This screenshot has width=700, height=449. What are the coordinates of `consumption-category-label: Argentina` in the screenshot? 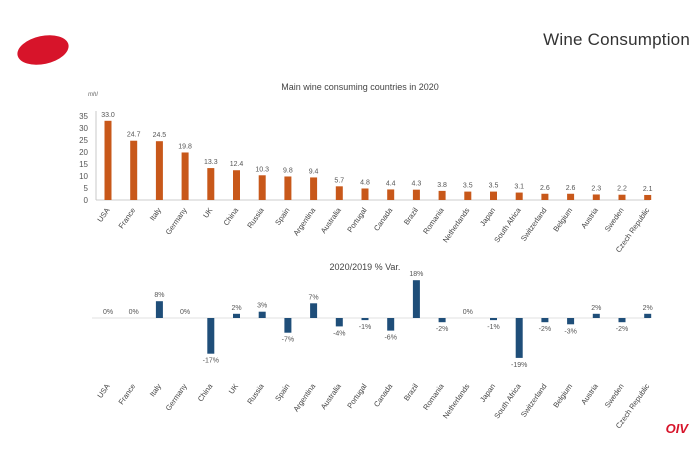 It's located at (304, 221).